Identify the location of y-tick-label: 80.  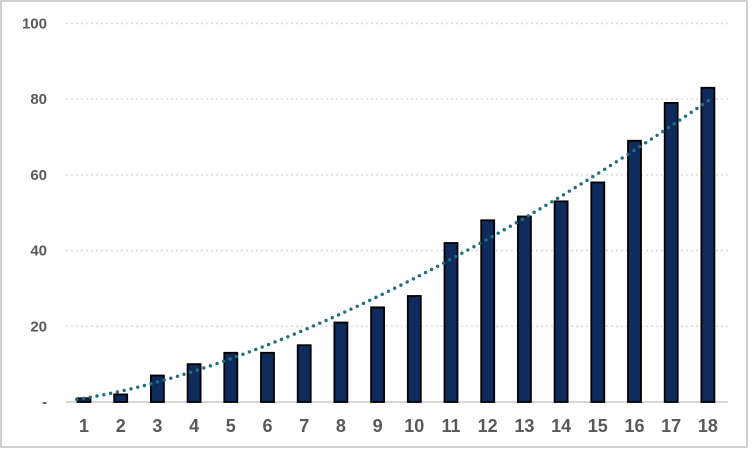
(38, 99).